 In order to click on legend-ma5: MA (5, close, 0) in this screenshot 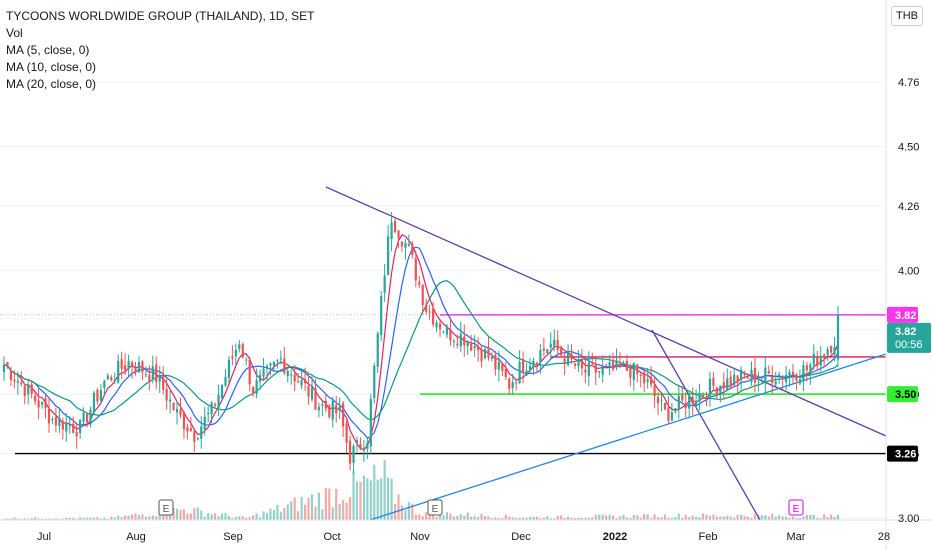, I will do `click(48, 50)`.